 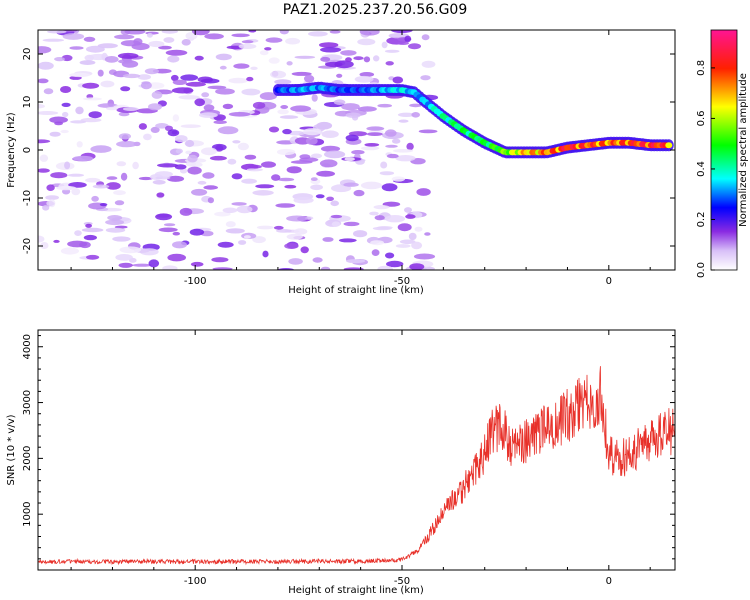 What do you see at coordinates (701, 270) in the screenshot?
I see `colorbar-tick-label: 0.0` at bounding box center [701, 270].